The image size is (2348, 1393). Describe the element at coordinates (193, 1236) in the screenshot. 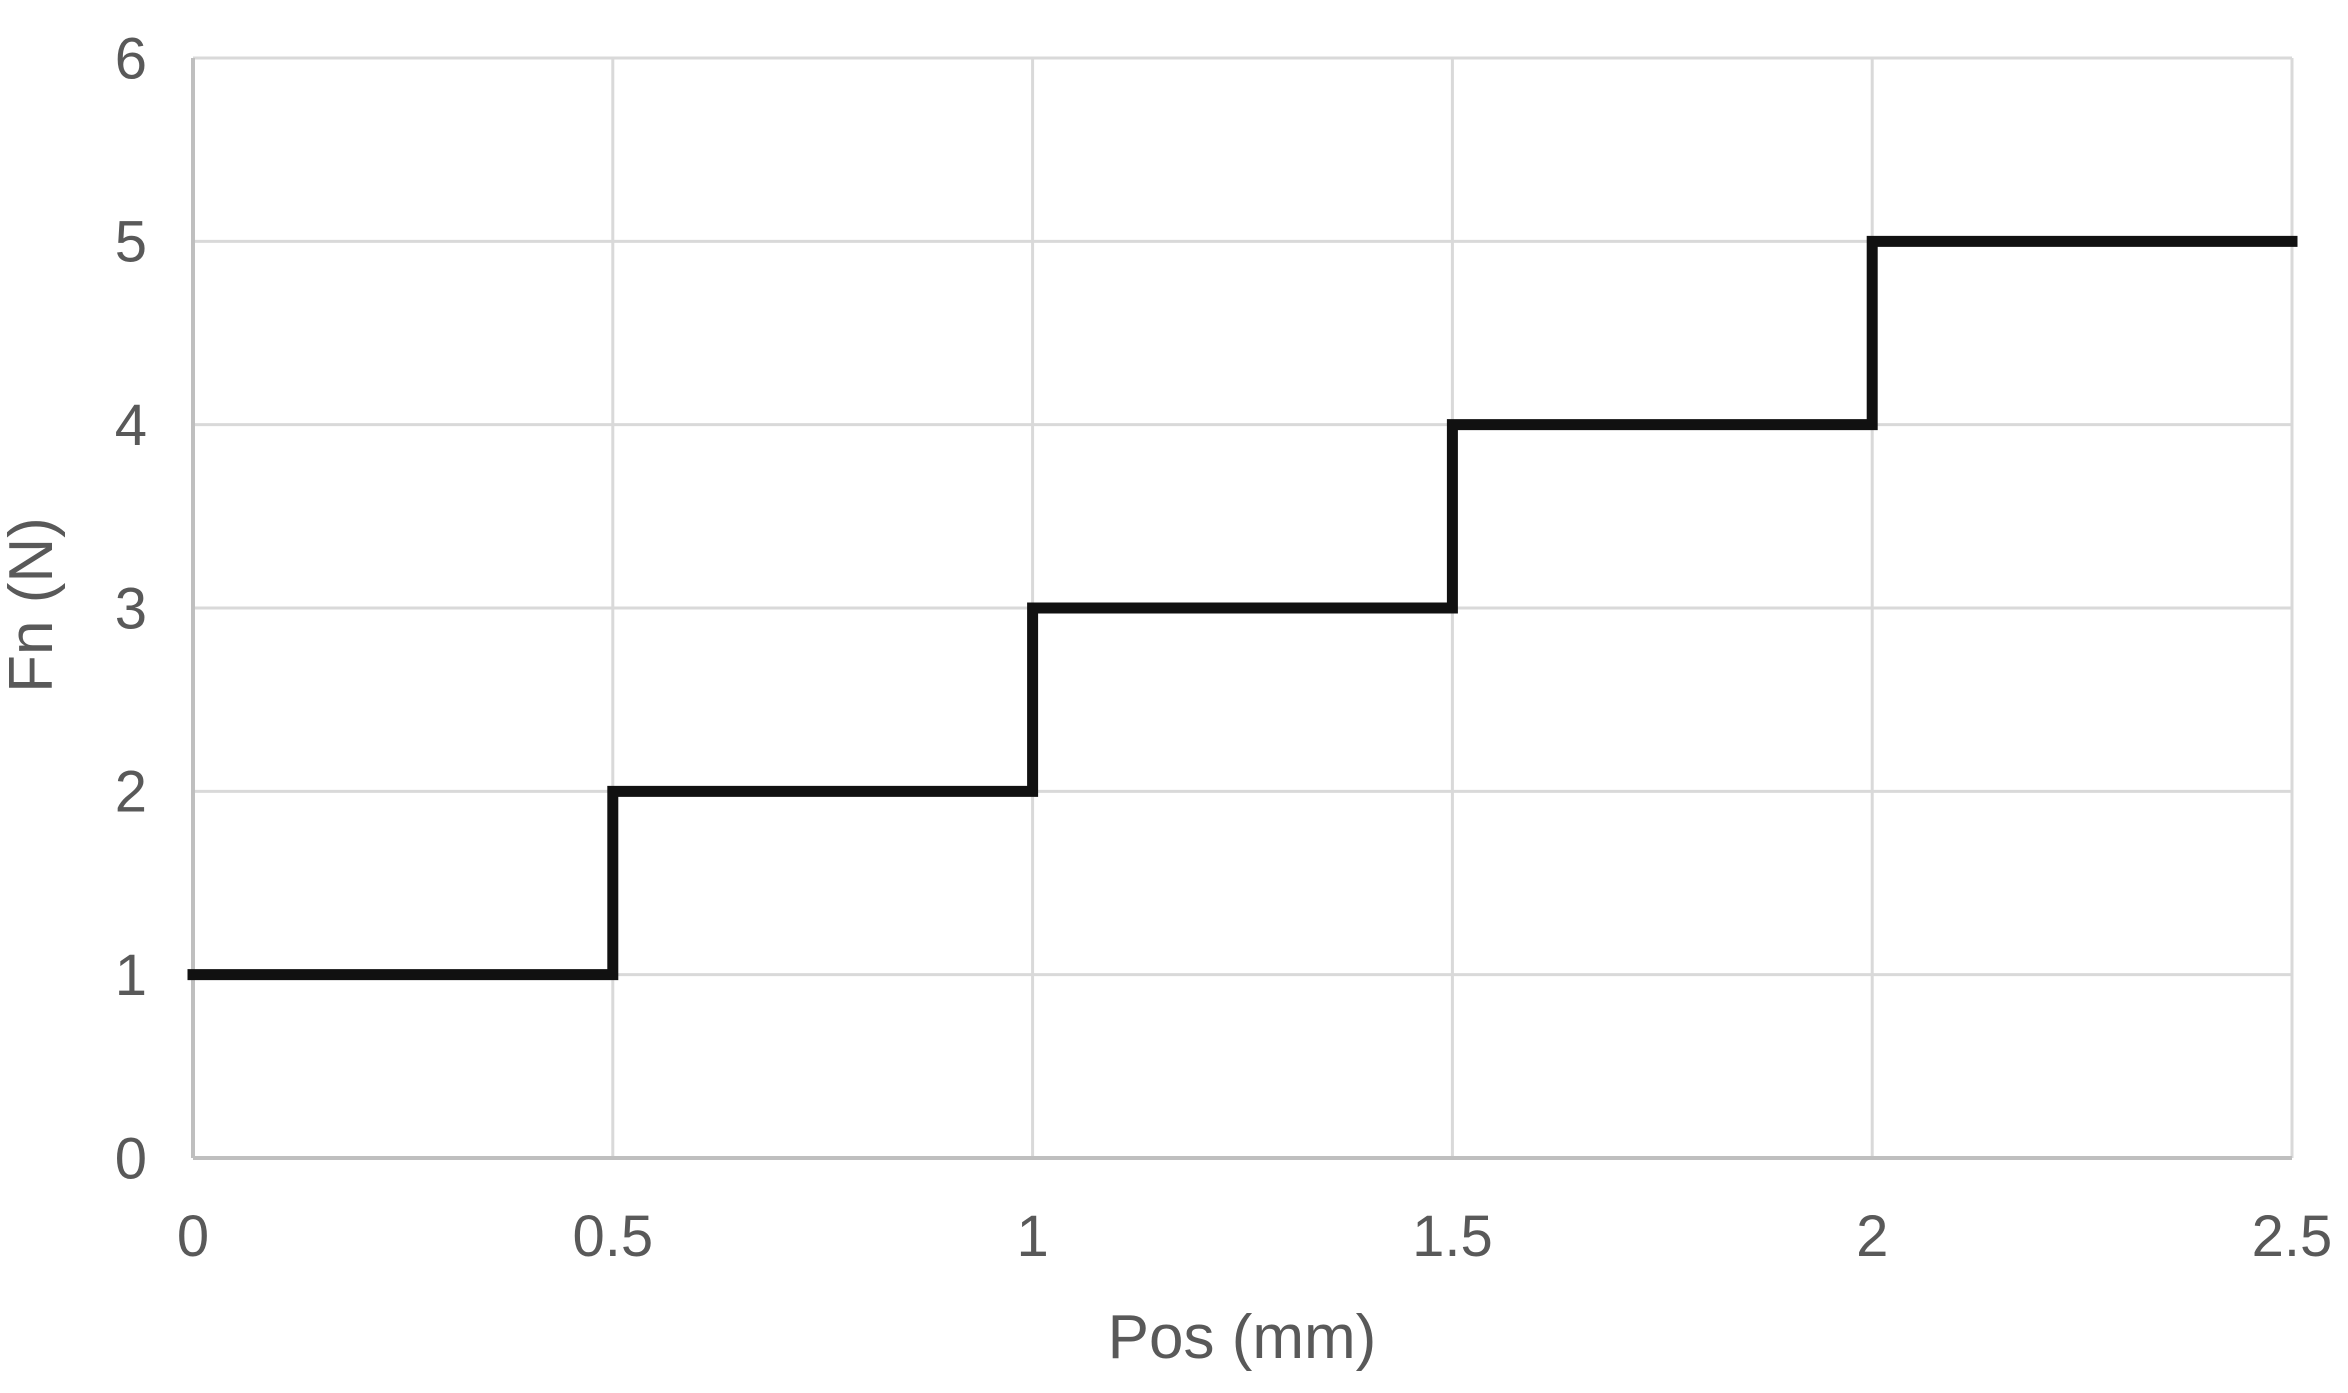

I see `x-tick-label: 0` at that location.